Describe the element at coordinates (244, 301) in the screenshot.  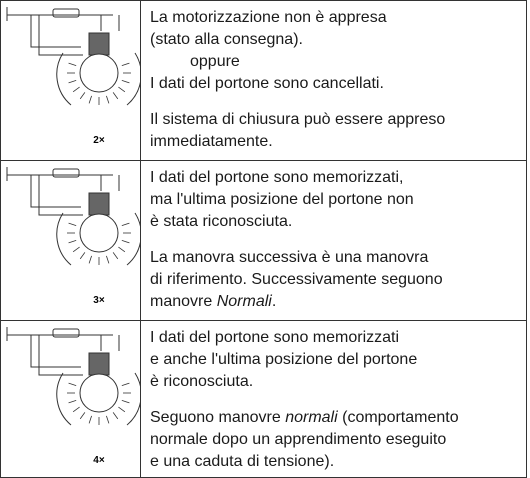
I see `italic-text: Normali` at that location.